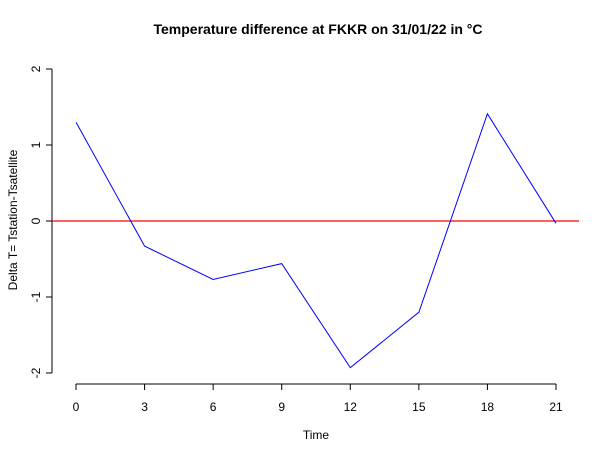 The image size is (605, 456). What do you see at coordinates (316, 435) in the screenshot?
I see `x-axis-label: Time` at bounding box center [316, 435].